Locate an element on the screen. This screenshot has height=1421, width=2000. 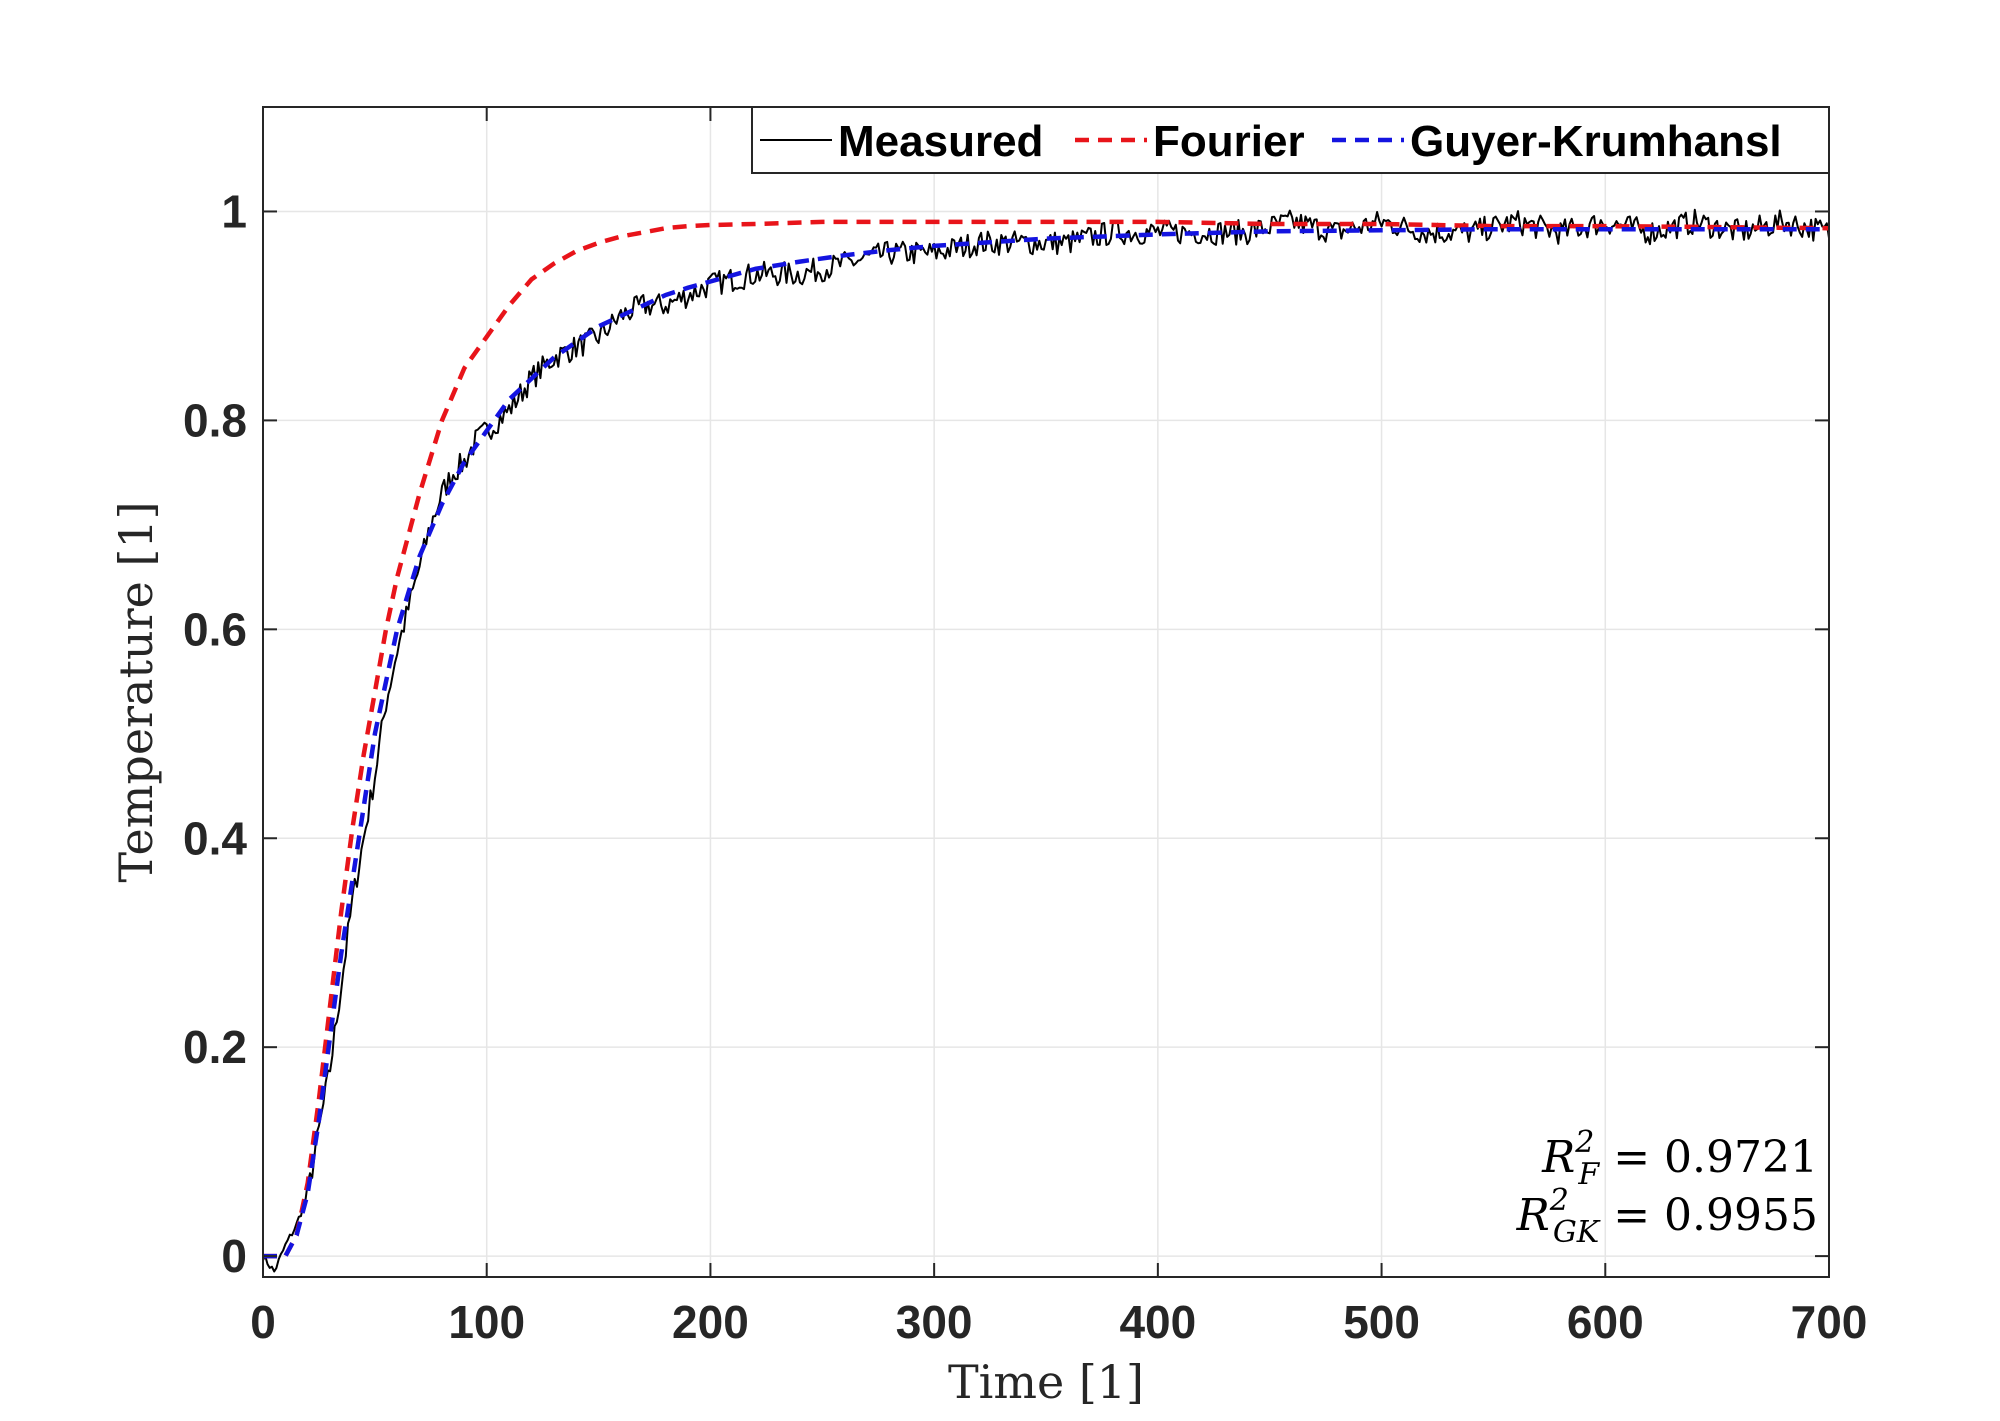
x-tick-label: 0 is located at coordinates (263, 1322).